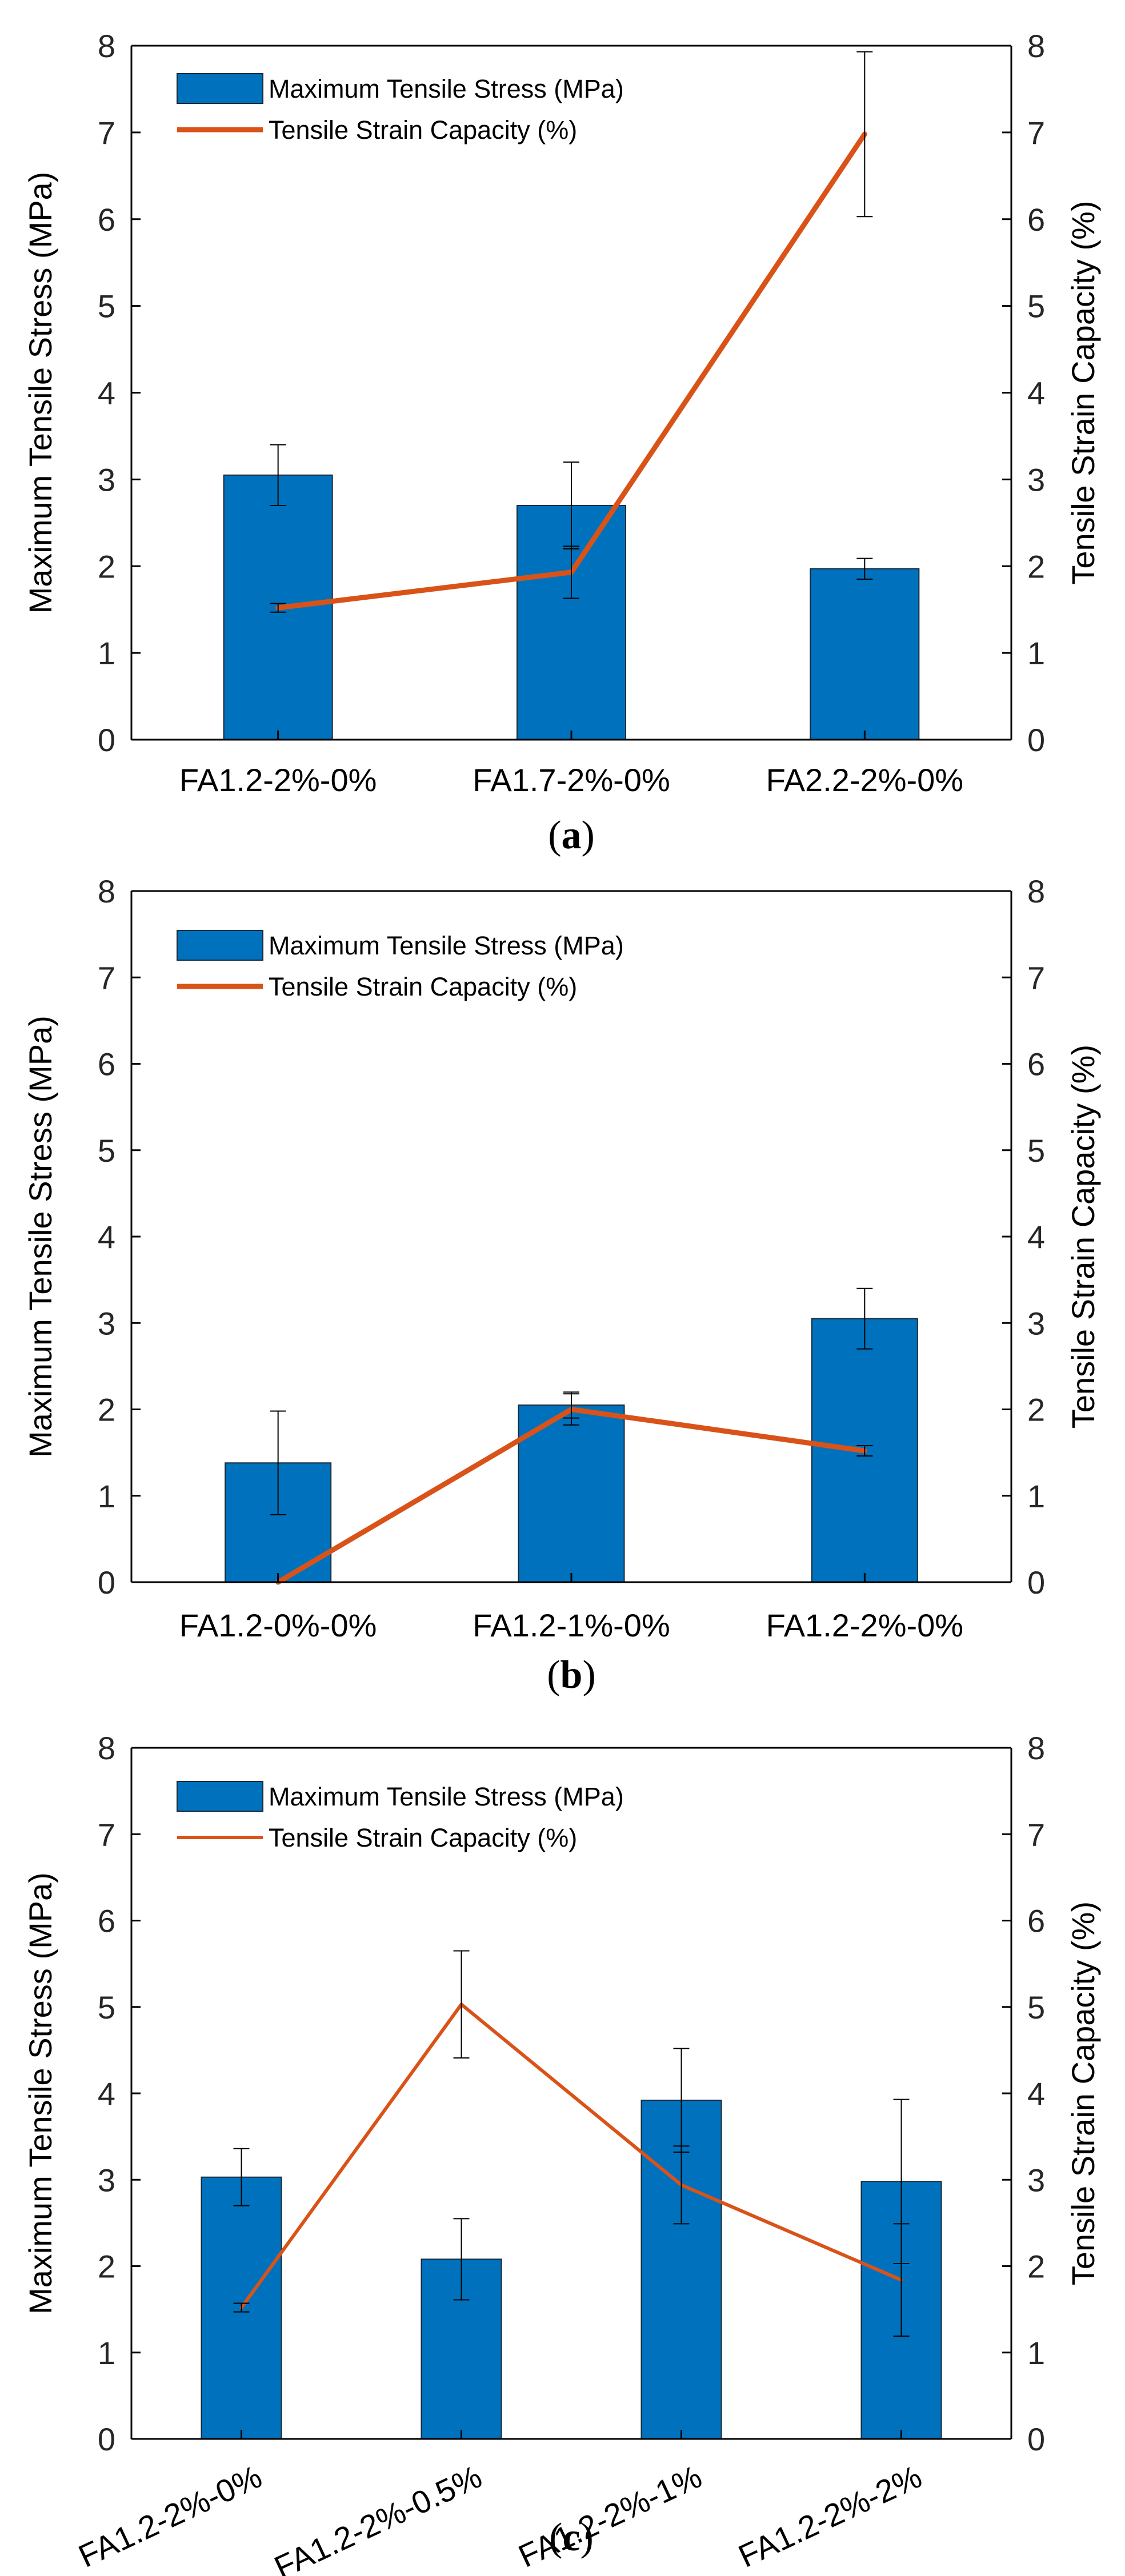 The image size is (1125, 2576). I want to click on panel-label-letter: c, so click(571, 2537).